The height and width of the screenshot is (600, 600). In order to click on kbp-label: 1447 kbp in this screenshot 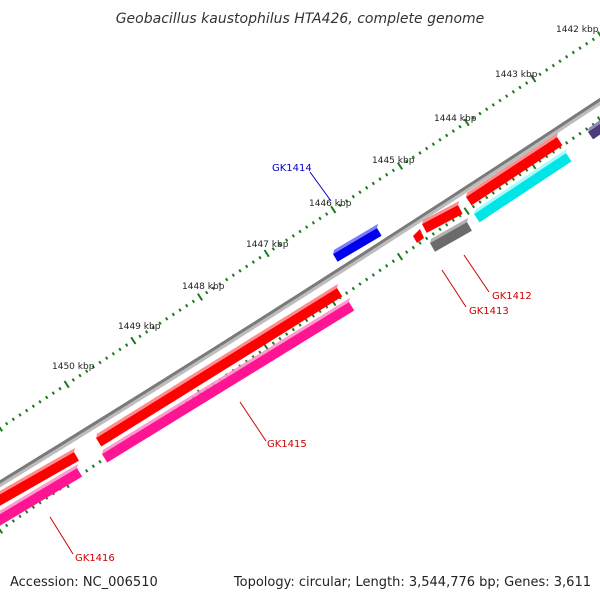, I will do `click(267, 245)`.